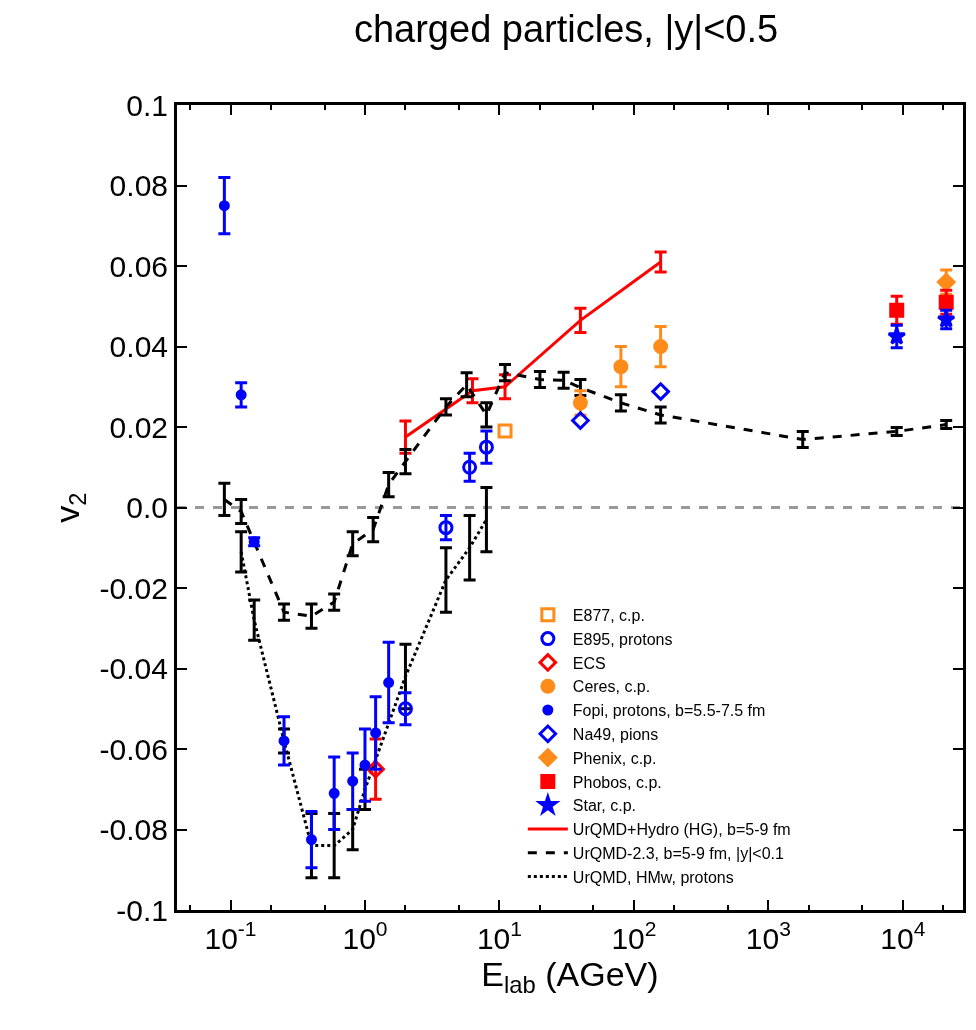 The height and width of the screenshot is (1030, 976). What do you see at coordinates (133, 829) in the screenshot?
I see `y-tick-label: -0.08` at bounding box center [133, 829].